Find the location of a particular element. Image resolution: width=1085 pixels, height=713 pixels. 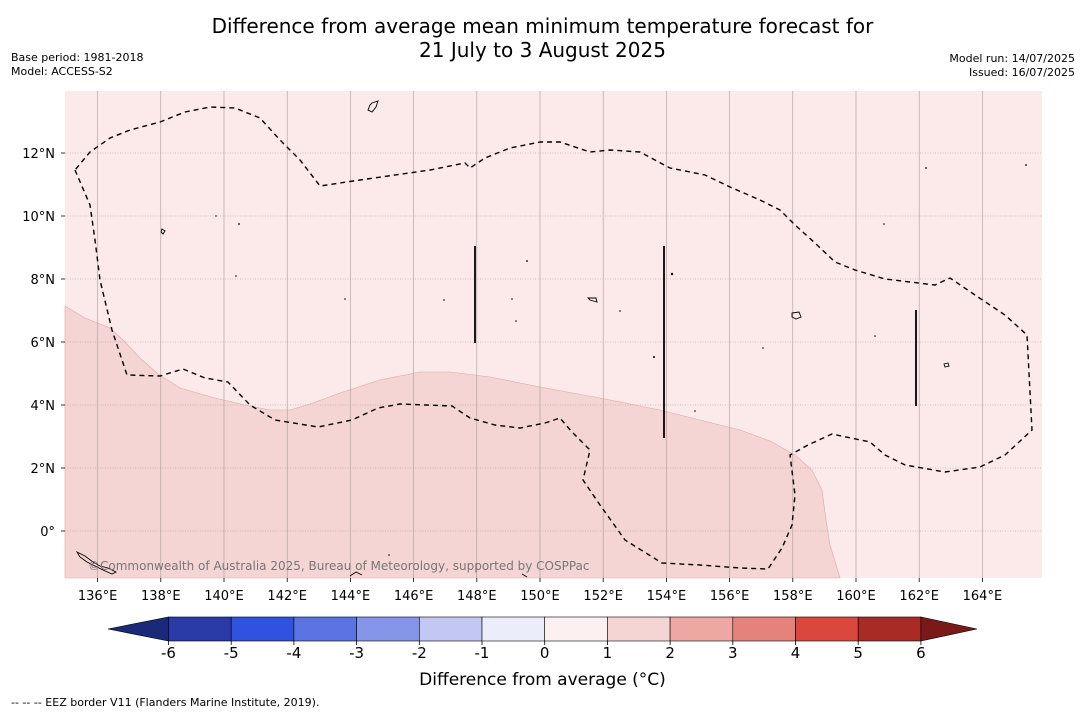

lat-label: 2°N is located at coordinates (43, 469).